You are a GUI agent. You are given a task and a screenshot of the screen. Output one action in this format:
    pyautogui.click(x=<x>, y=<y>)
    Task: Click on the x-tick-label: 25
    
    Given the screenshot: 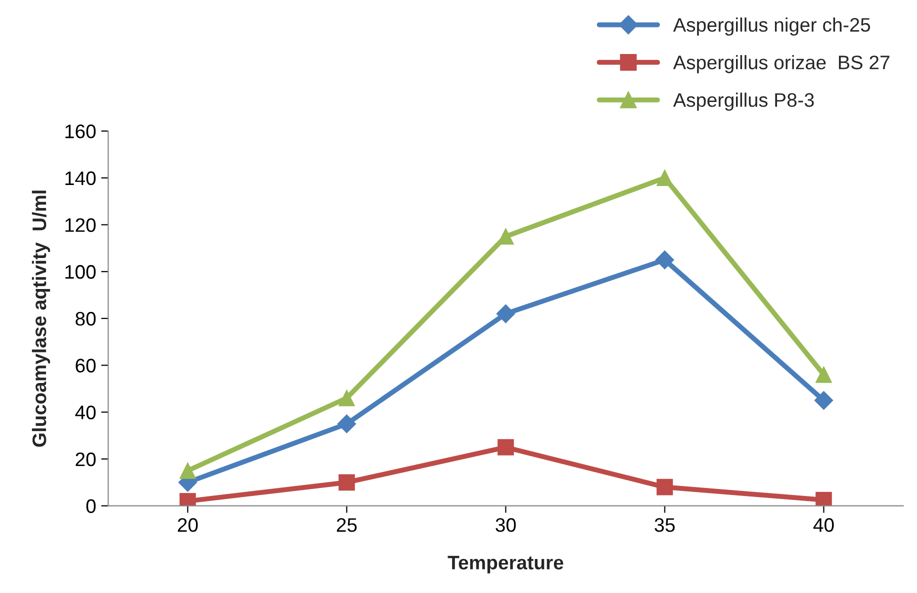 What is the action you would take?
    pyautogui.click(x=346, y=525)
    